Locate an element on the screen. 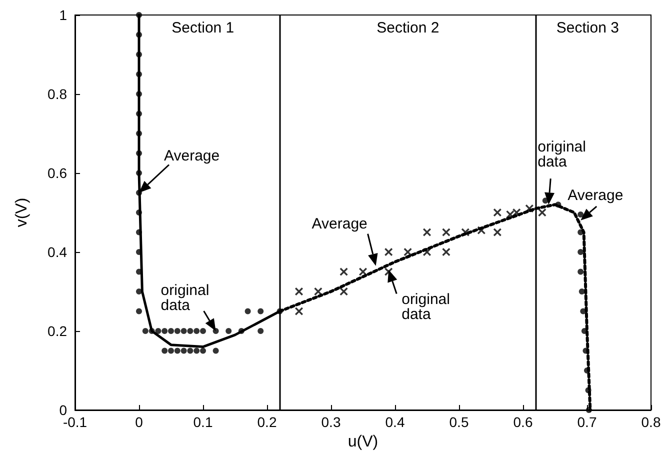 Image resolution: width=671 pixels, height=455 pixels. x-tick-label: 0.4 is located at coordinates (395, 422).